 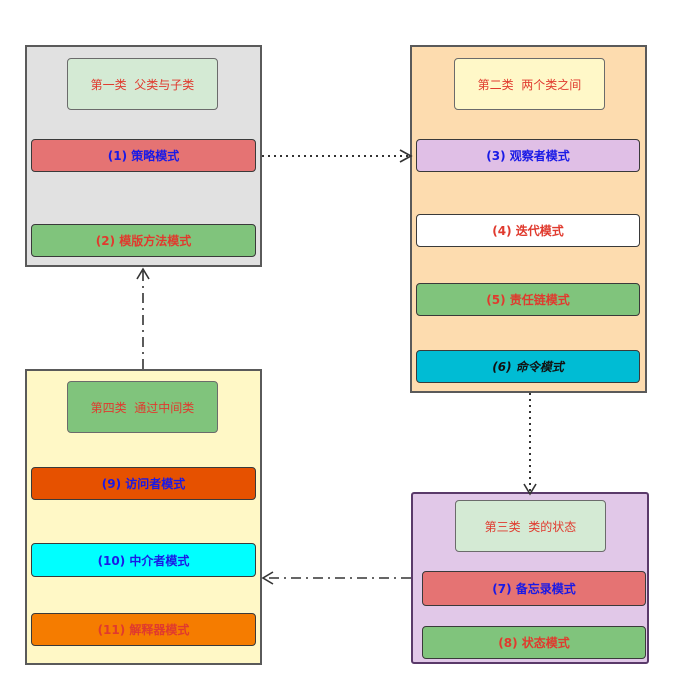 I want to click on arrow-group1-to-group2, so click(x=337, y=156).